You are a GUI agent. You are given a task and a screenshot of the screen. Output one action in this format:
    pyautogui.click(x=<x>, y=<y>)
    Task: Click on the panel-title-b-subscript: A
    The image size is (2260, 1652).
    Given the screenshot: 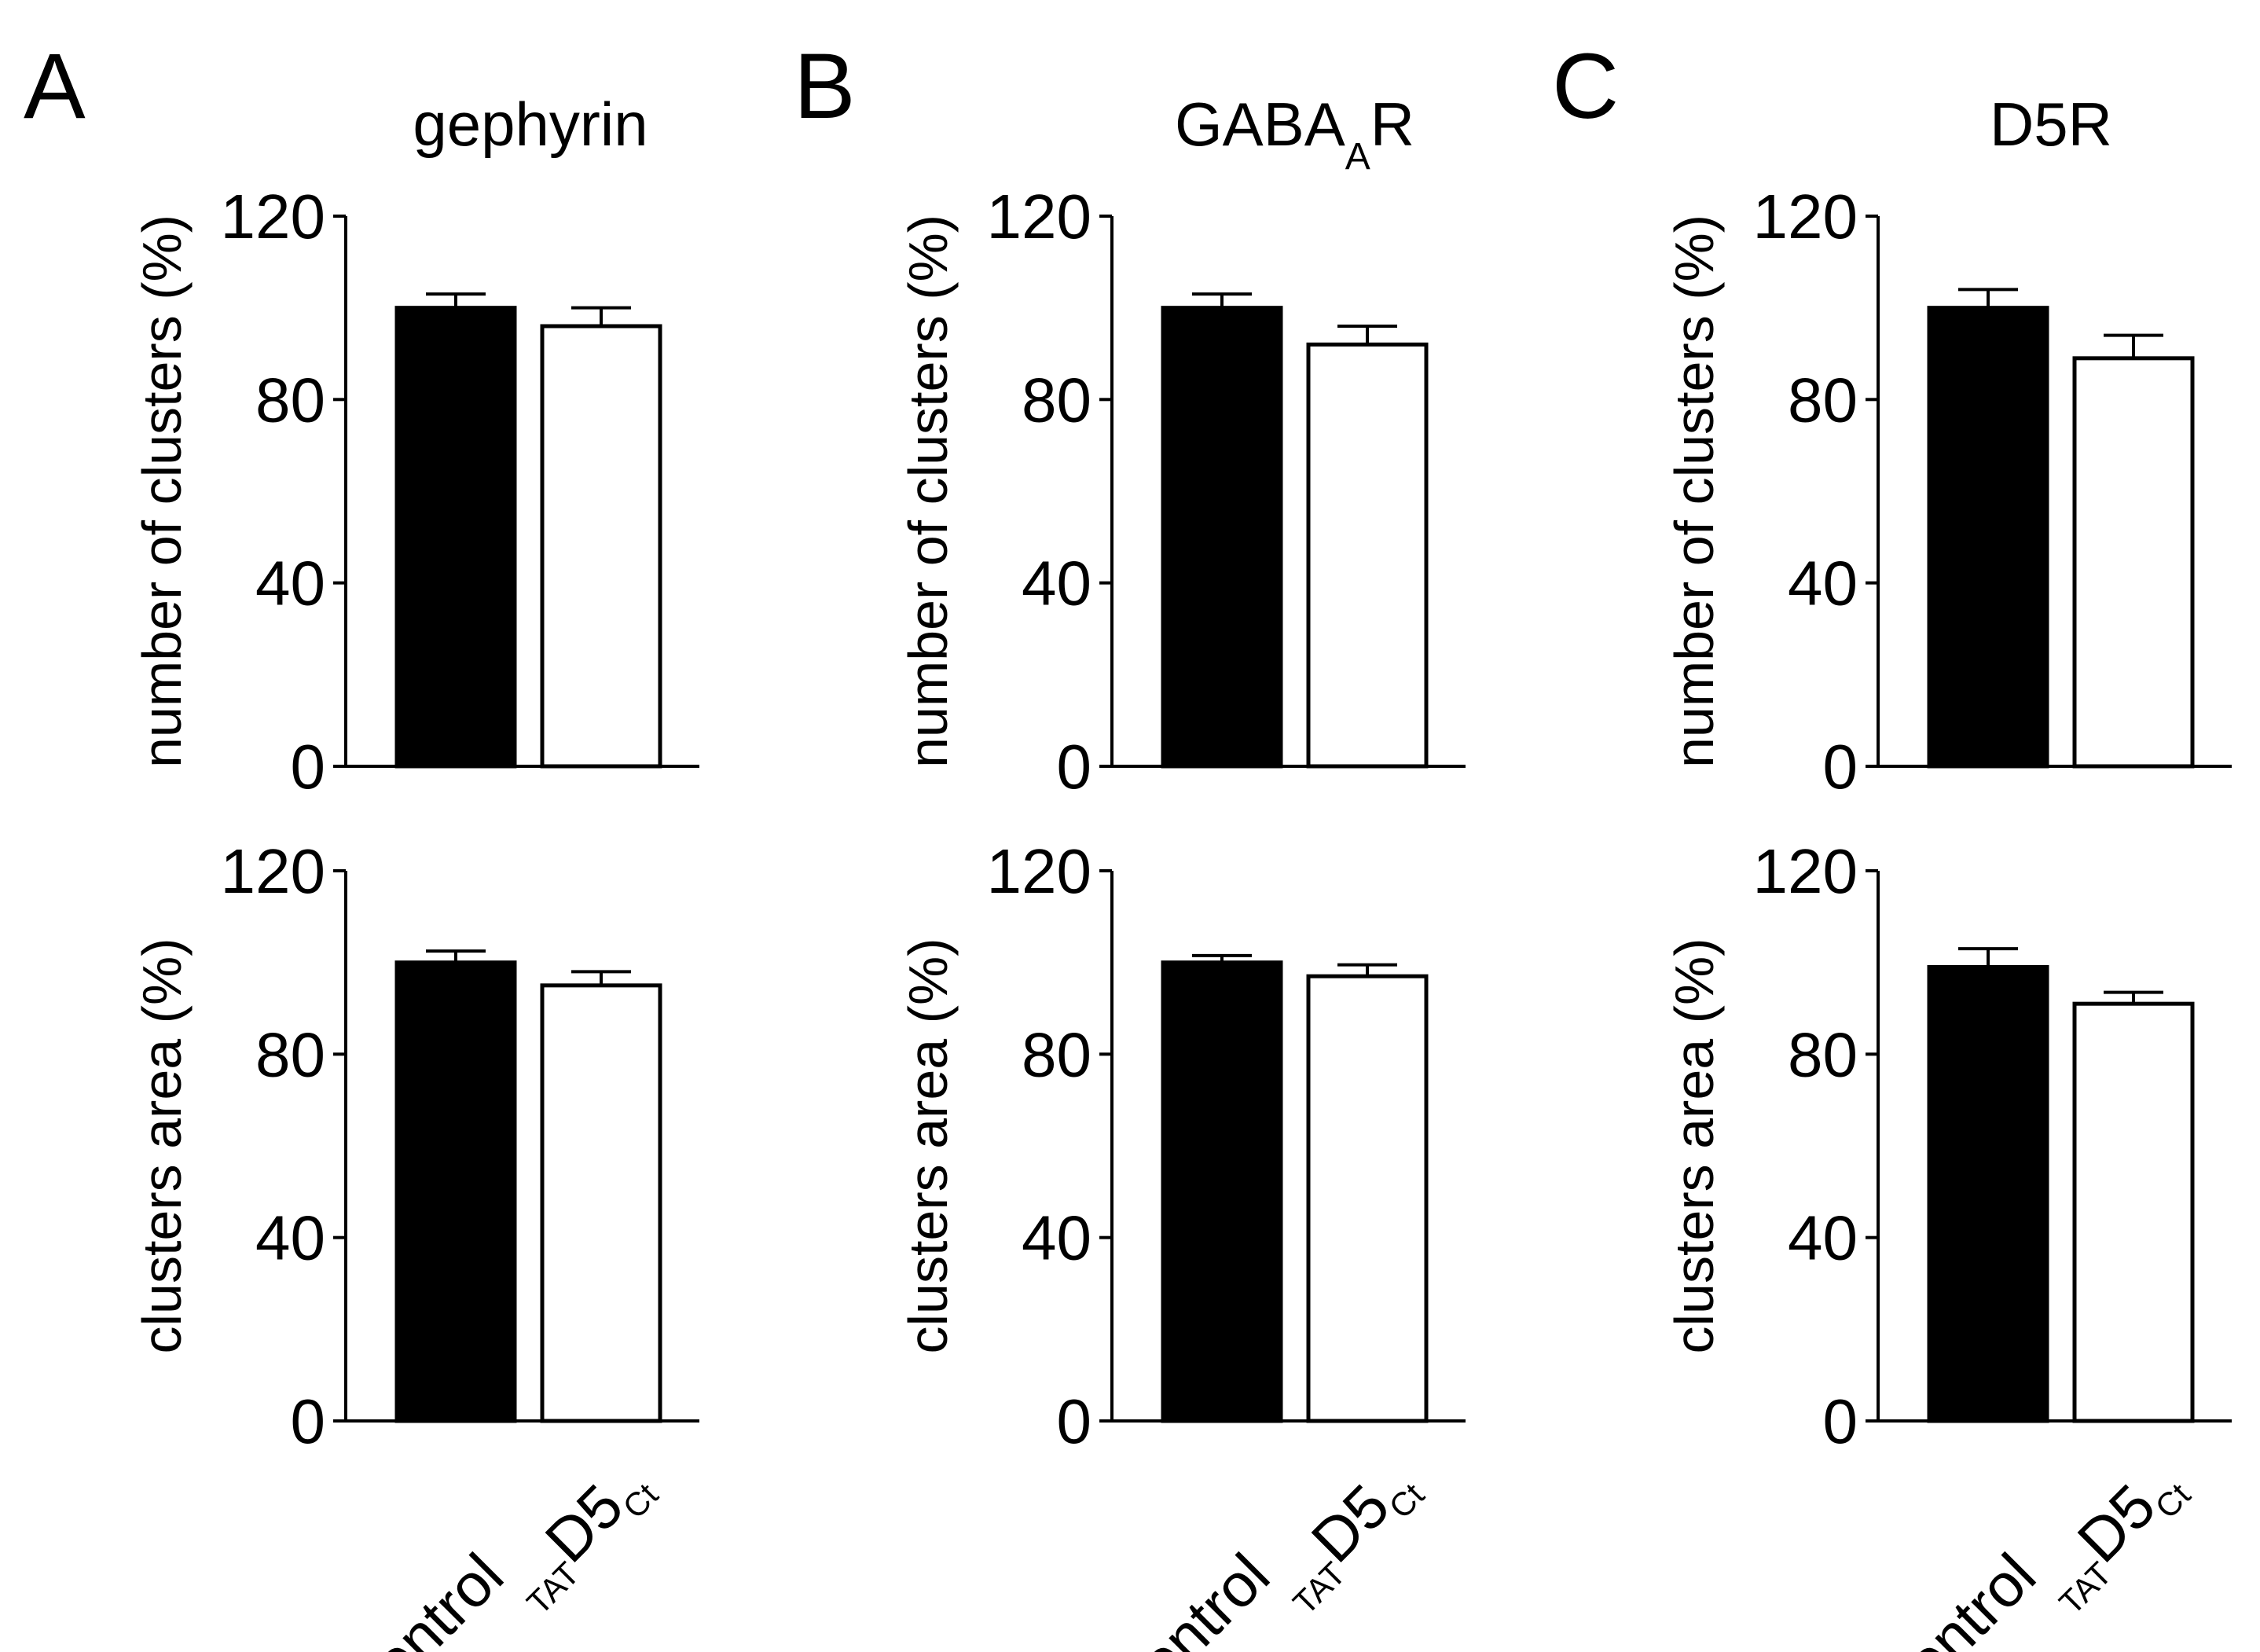 What is the action you would take?
    pyautogui.click(x=1357, y=157)
    